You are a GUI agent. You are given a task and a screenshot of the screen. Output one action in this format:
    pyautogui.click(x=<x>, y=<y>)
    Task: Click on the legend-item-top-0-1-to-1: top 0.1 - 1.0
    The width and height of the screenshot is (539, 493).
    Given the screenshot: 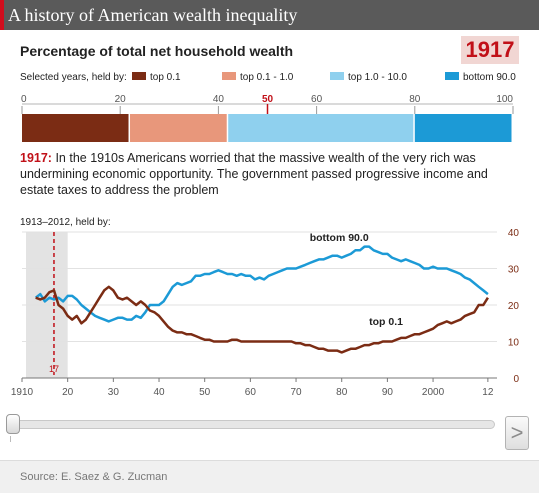 What is the action you would take?
    pyautogui.click(x=257, y=77)
    